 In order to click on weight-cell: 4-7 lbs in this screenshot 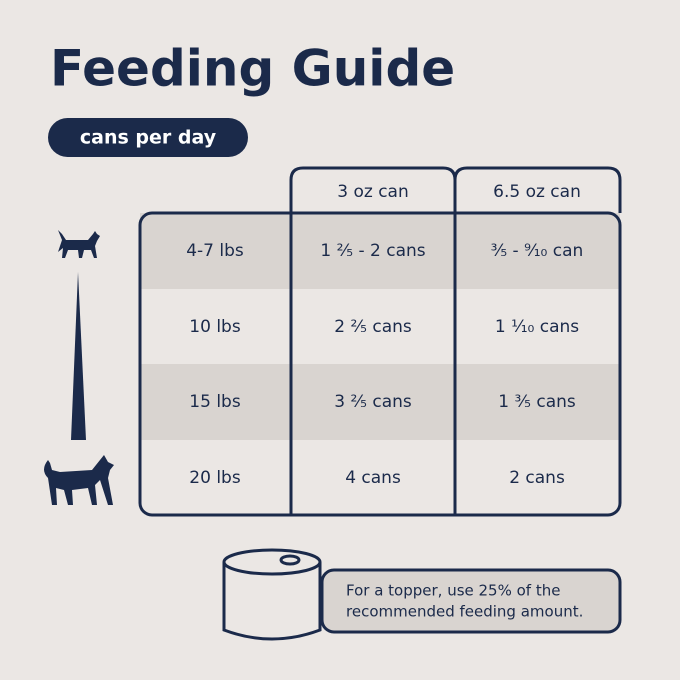, I will do `click(215, 251)`.